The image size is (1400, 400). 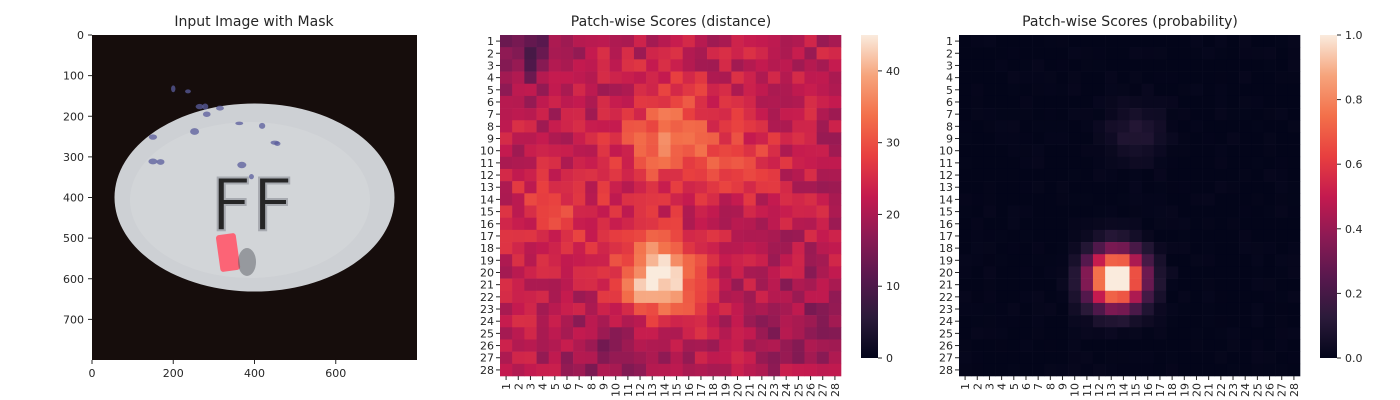 What do you see at coordinates (1063, 386) in the screenshot?
I see `heatmap-x-tick-label: 9` at bounding box center [1063, 386].